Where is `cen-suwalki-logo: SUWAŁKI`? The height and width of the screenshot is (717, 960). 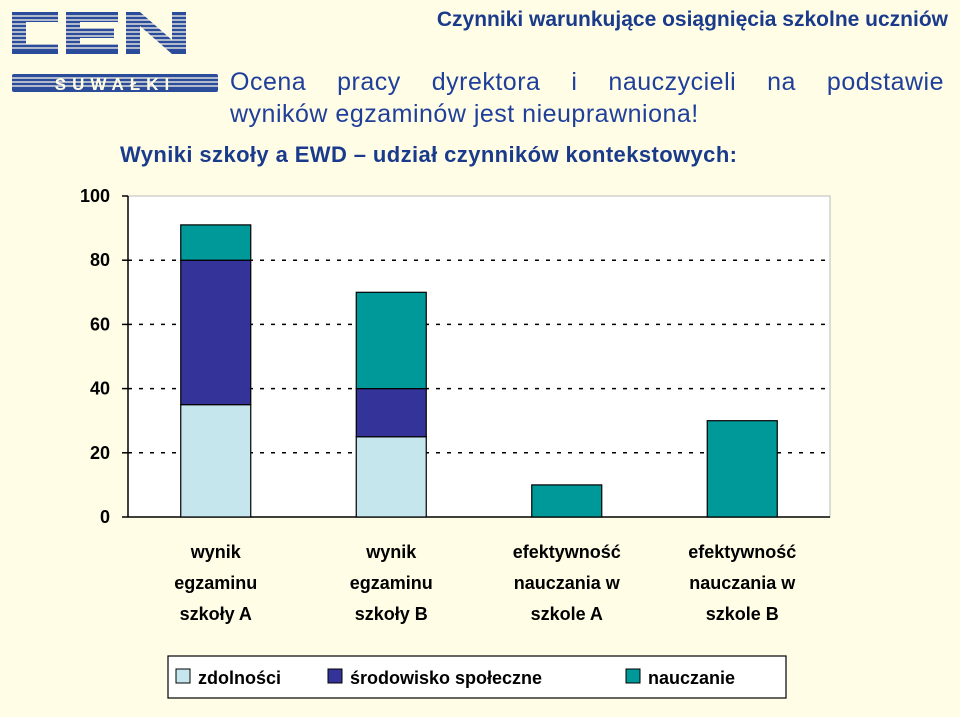 cen-suwalki-logo: SUWAŁKI is located at coordinates (115, 53).